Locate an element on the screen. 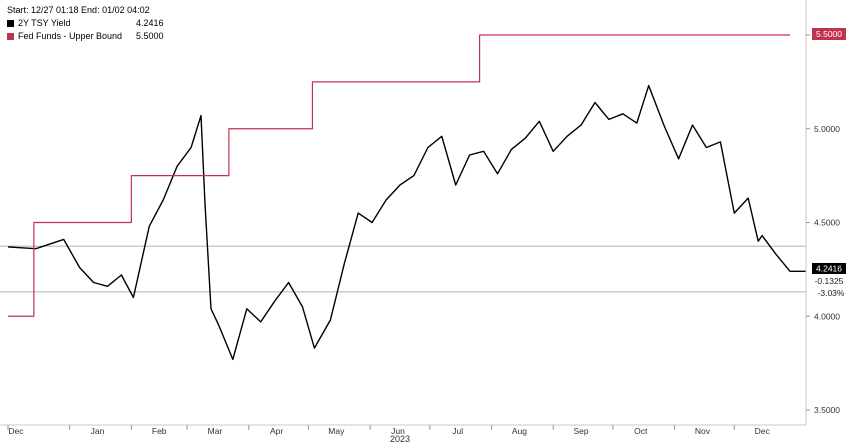  x-tick-label: Nov is located at coordinates (703, 431).